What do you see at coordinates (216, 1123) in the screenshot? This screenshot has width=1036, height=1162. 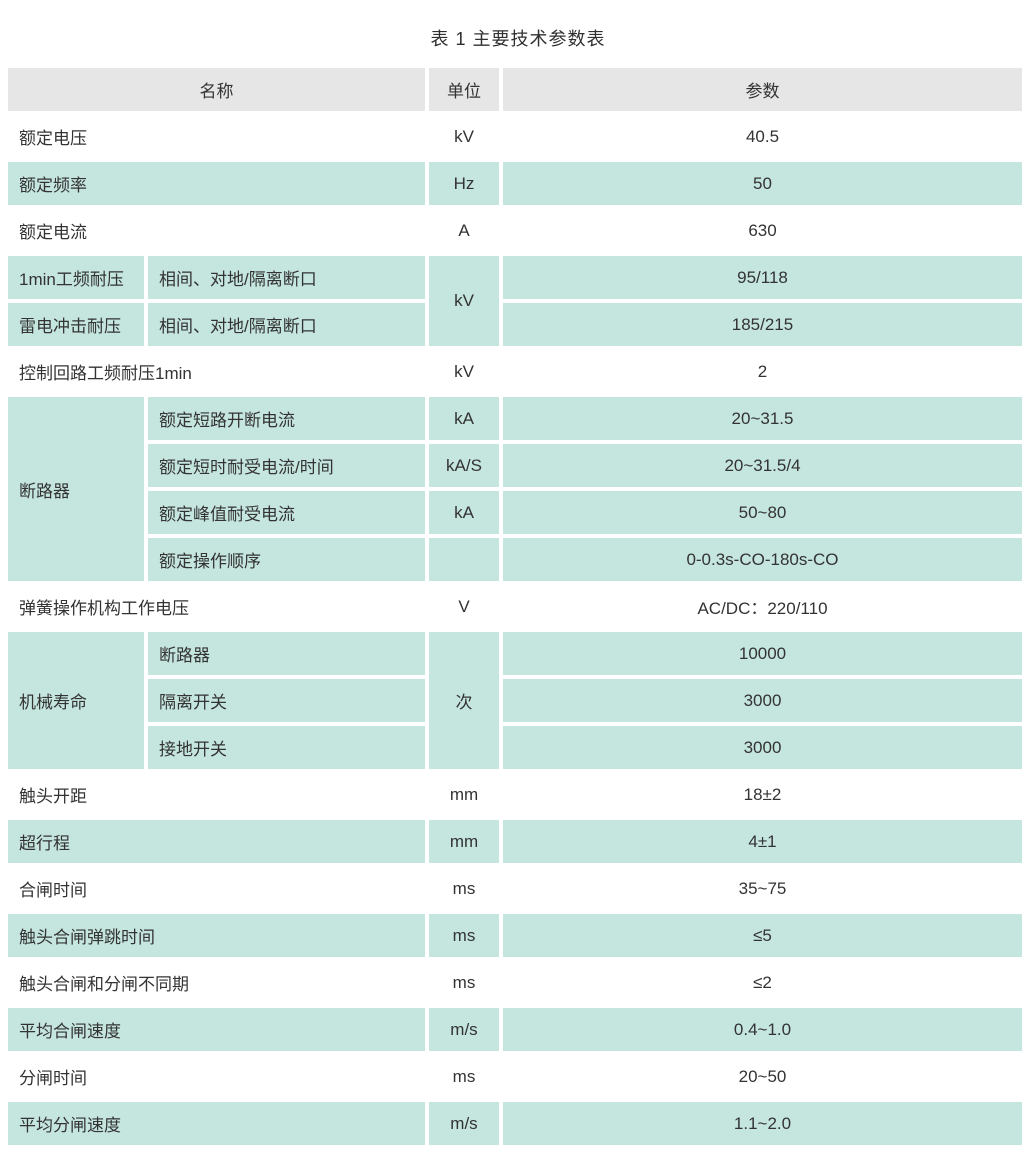 I see `name-cell: 平均分闸速度` at bounding box center [216, 1123].